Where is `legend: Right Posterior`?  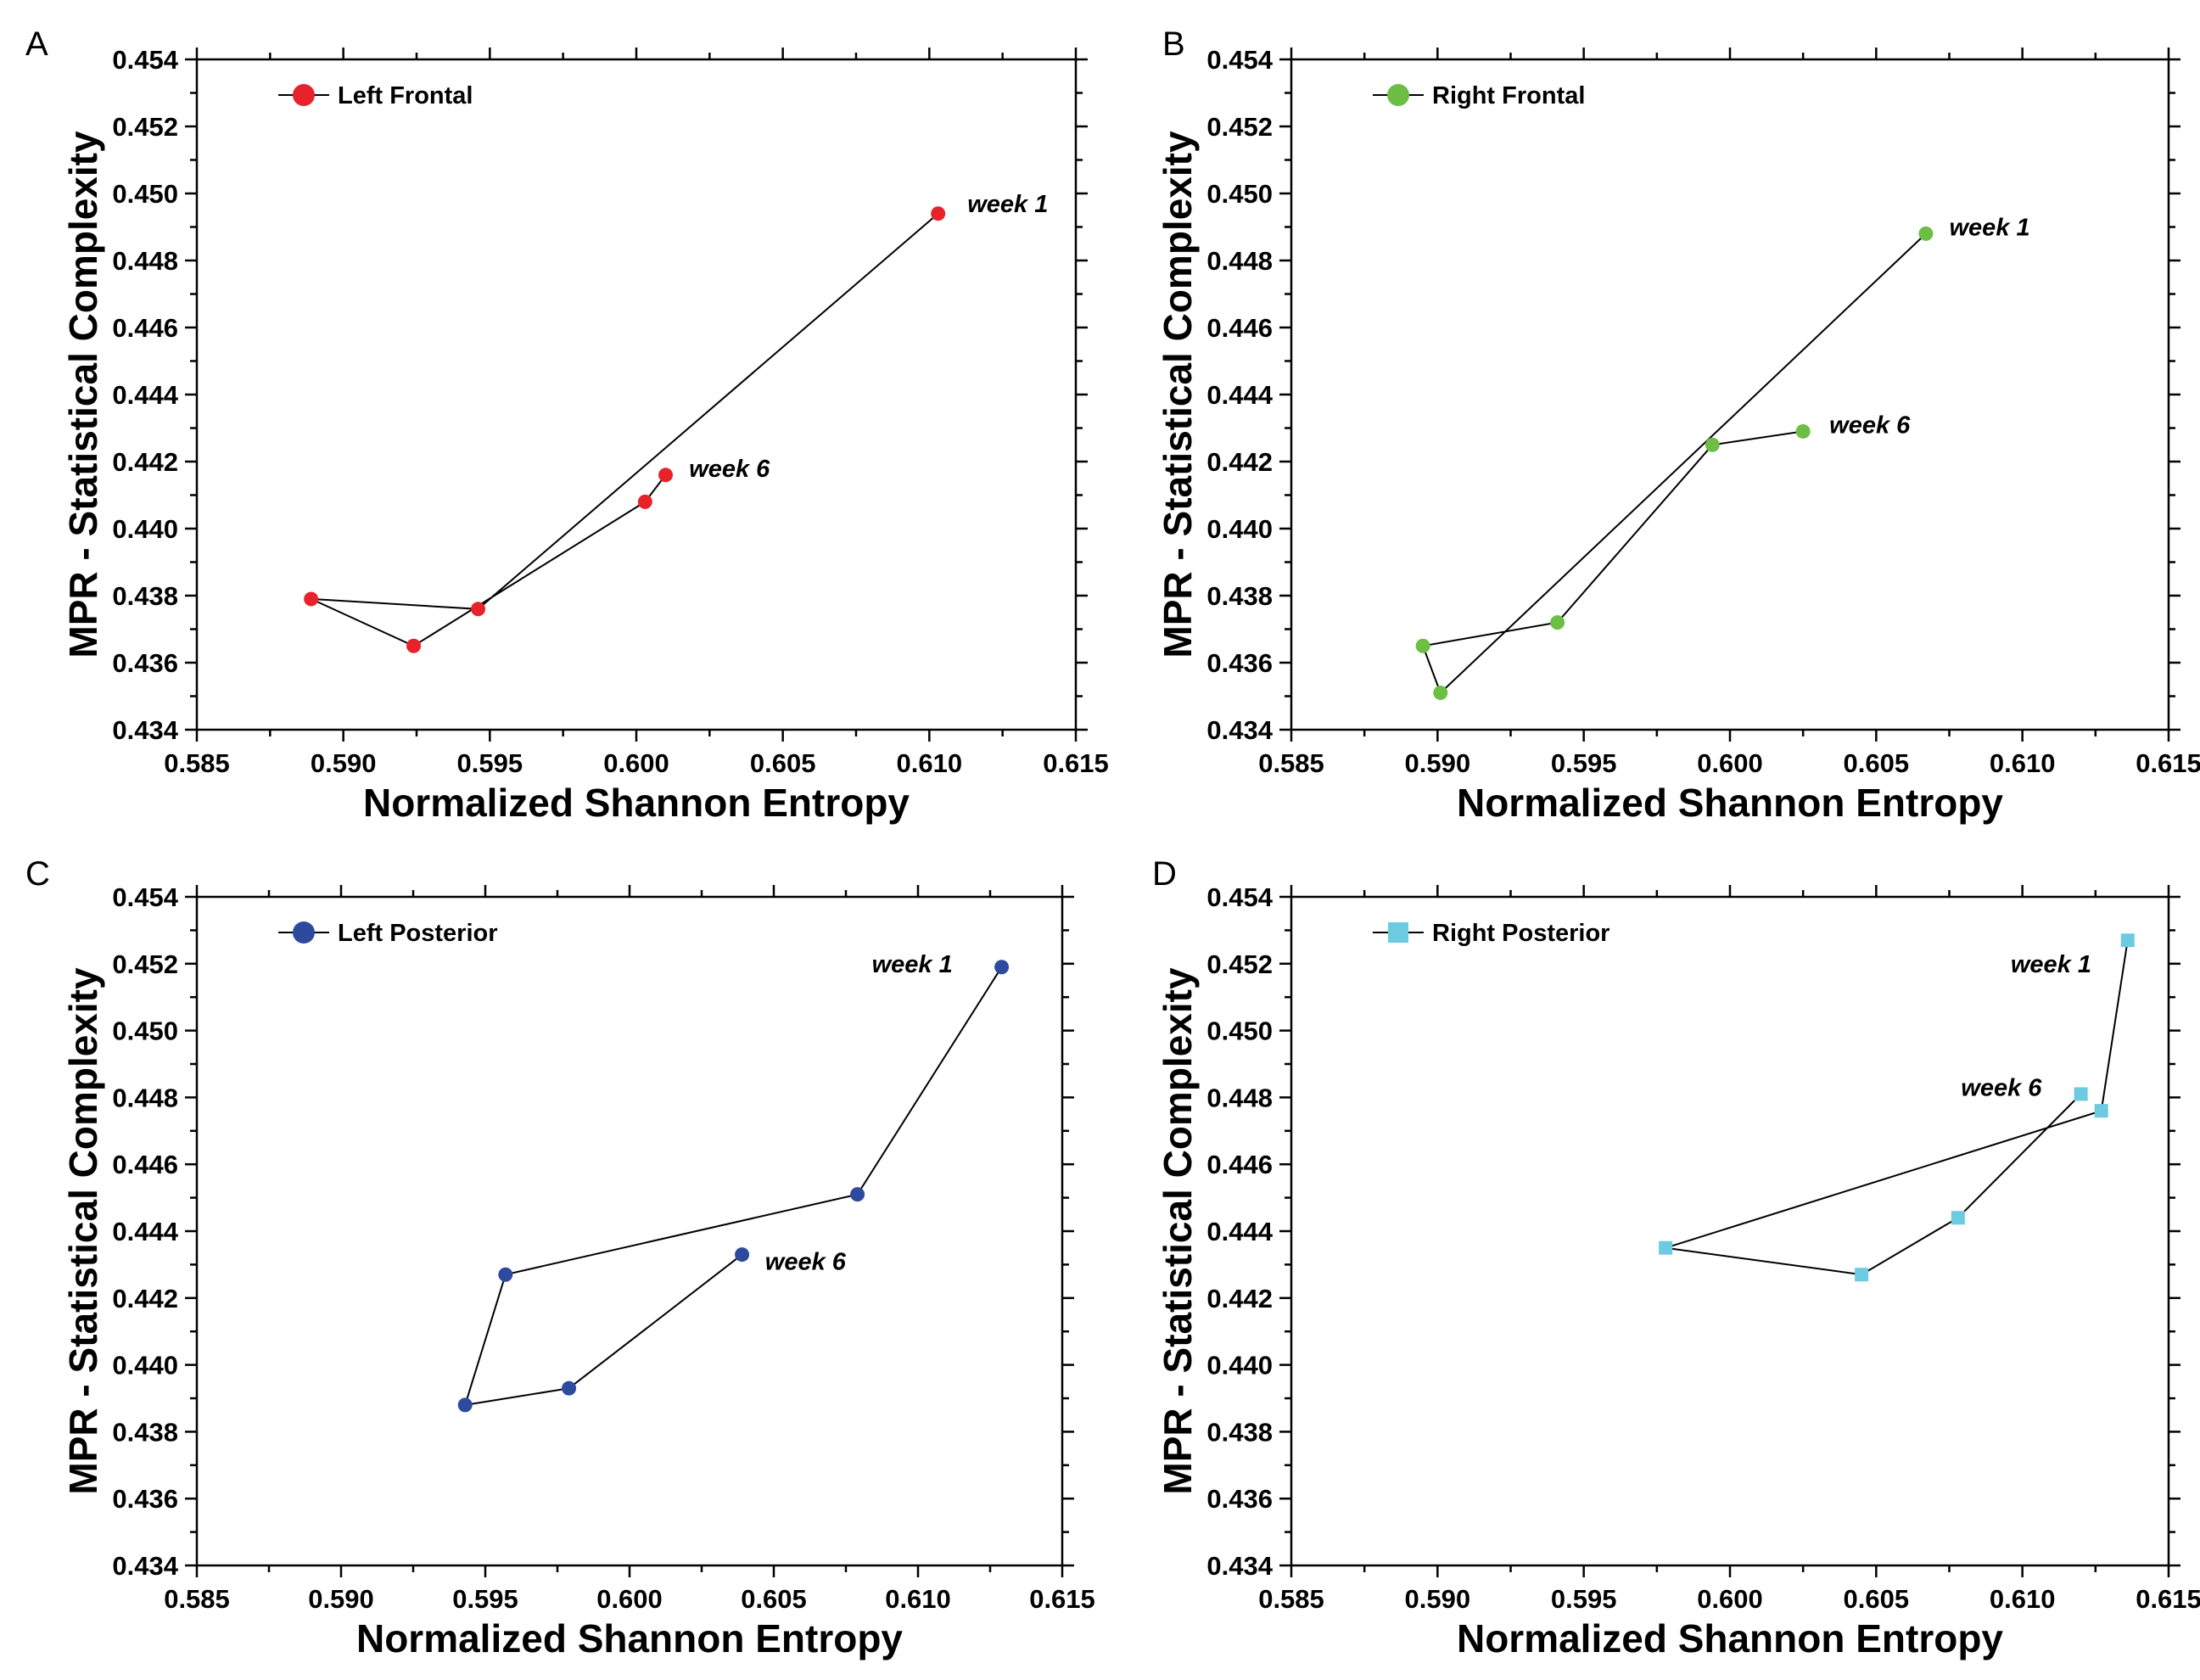 legend: Right Posterior is located at coordinates (1491, 934).